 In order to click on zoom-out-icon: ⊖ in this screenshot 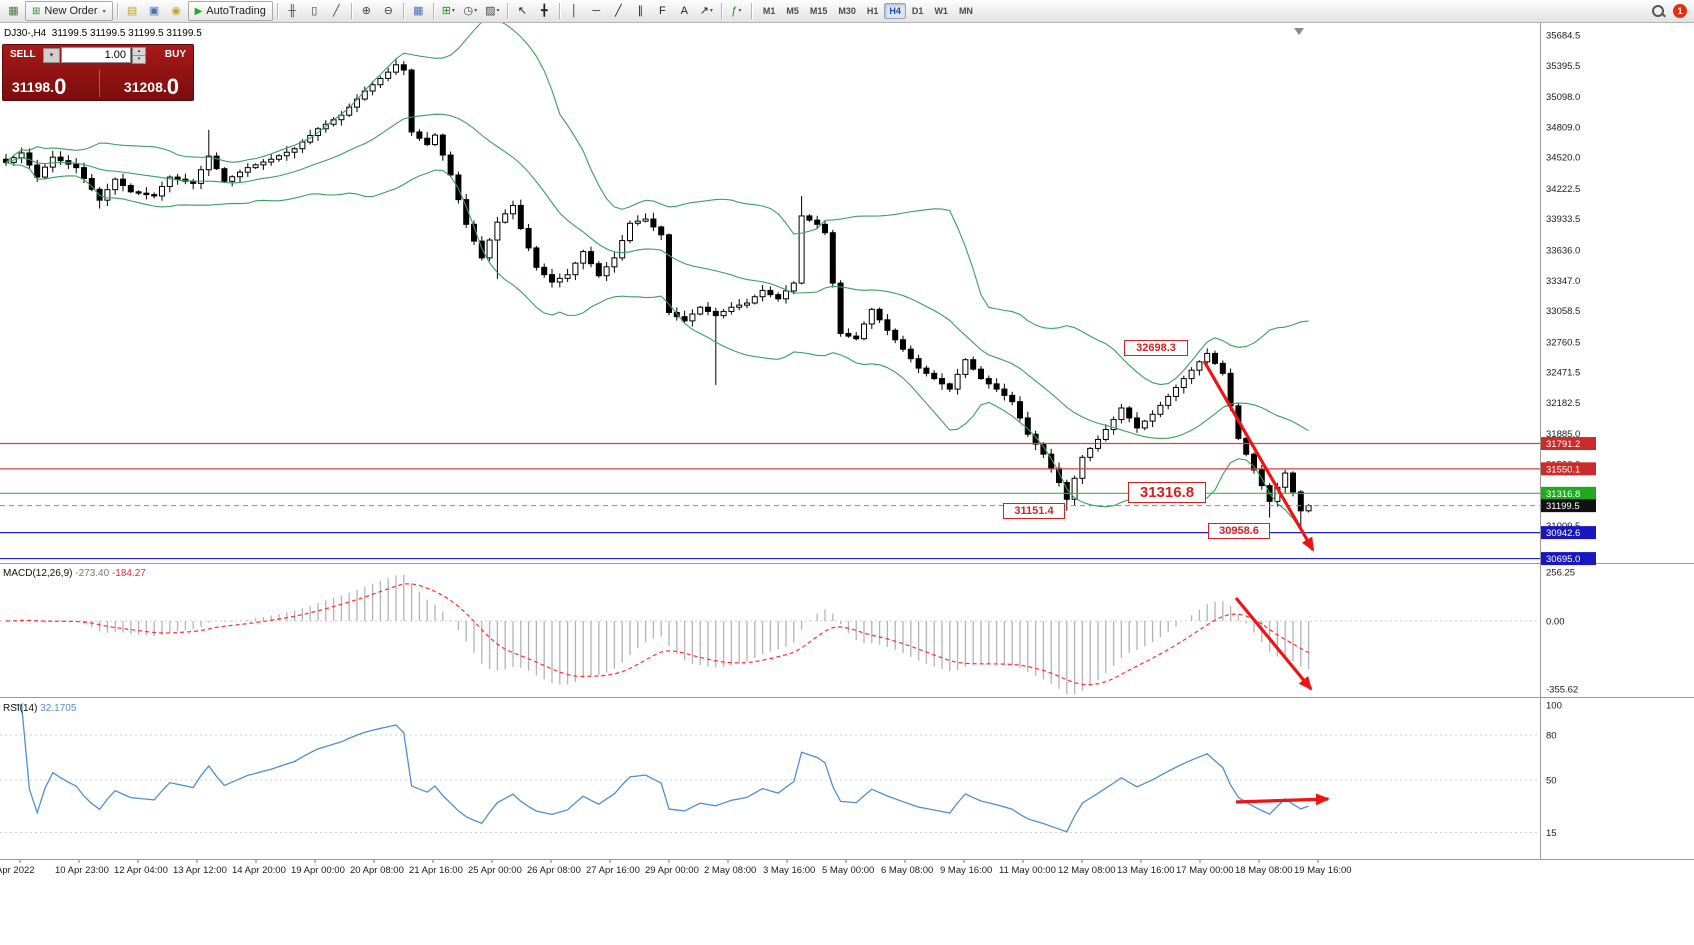, I will do `click(388, 11)`.